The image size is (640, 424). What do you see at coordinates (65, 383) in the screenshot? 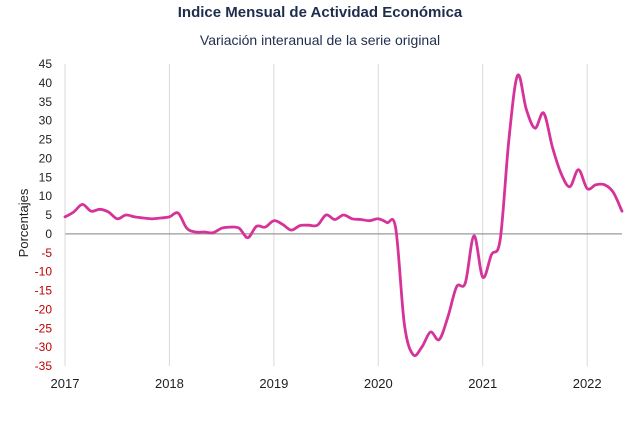
I see `x-tick-label: 2017` at bounding box center [65, 383].